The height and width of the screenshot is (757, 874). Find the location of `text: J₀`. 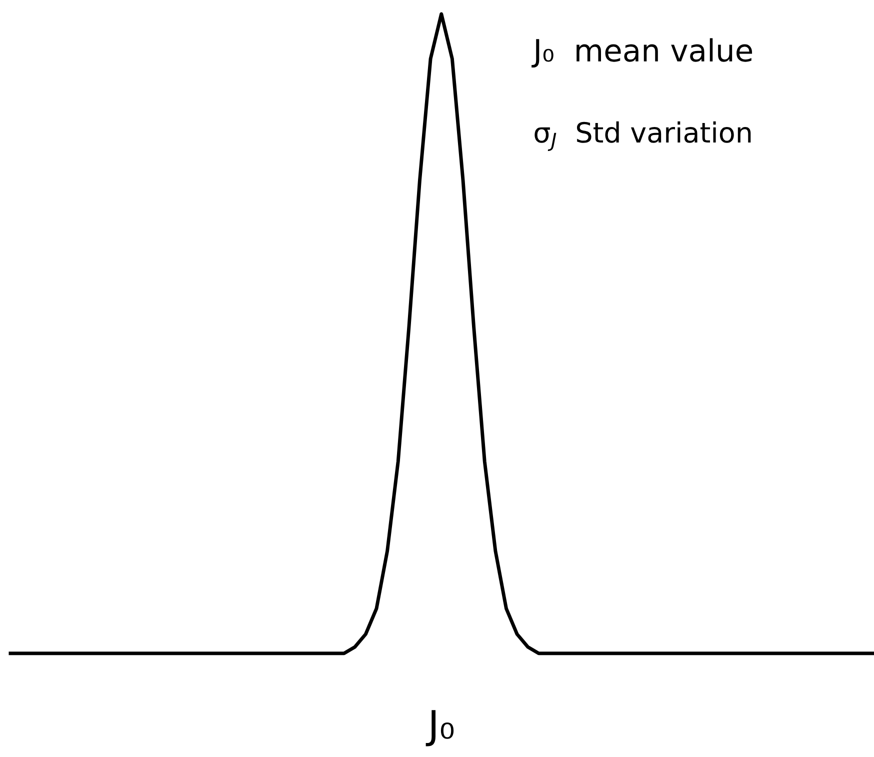

text: J₀ is located at coordinates (440, 728).